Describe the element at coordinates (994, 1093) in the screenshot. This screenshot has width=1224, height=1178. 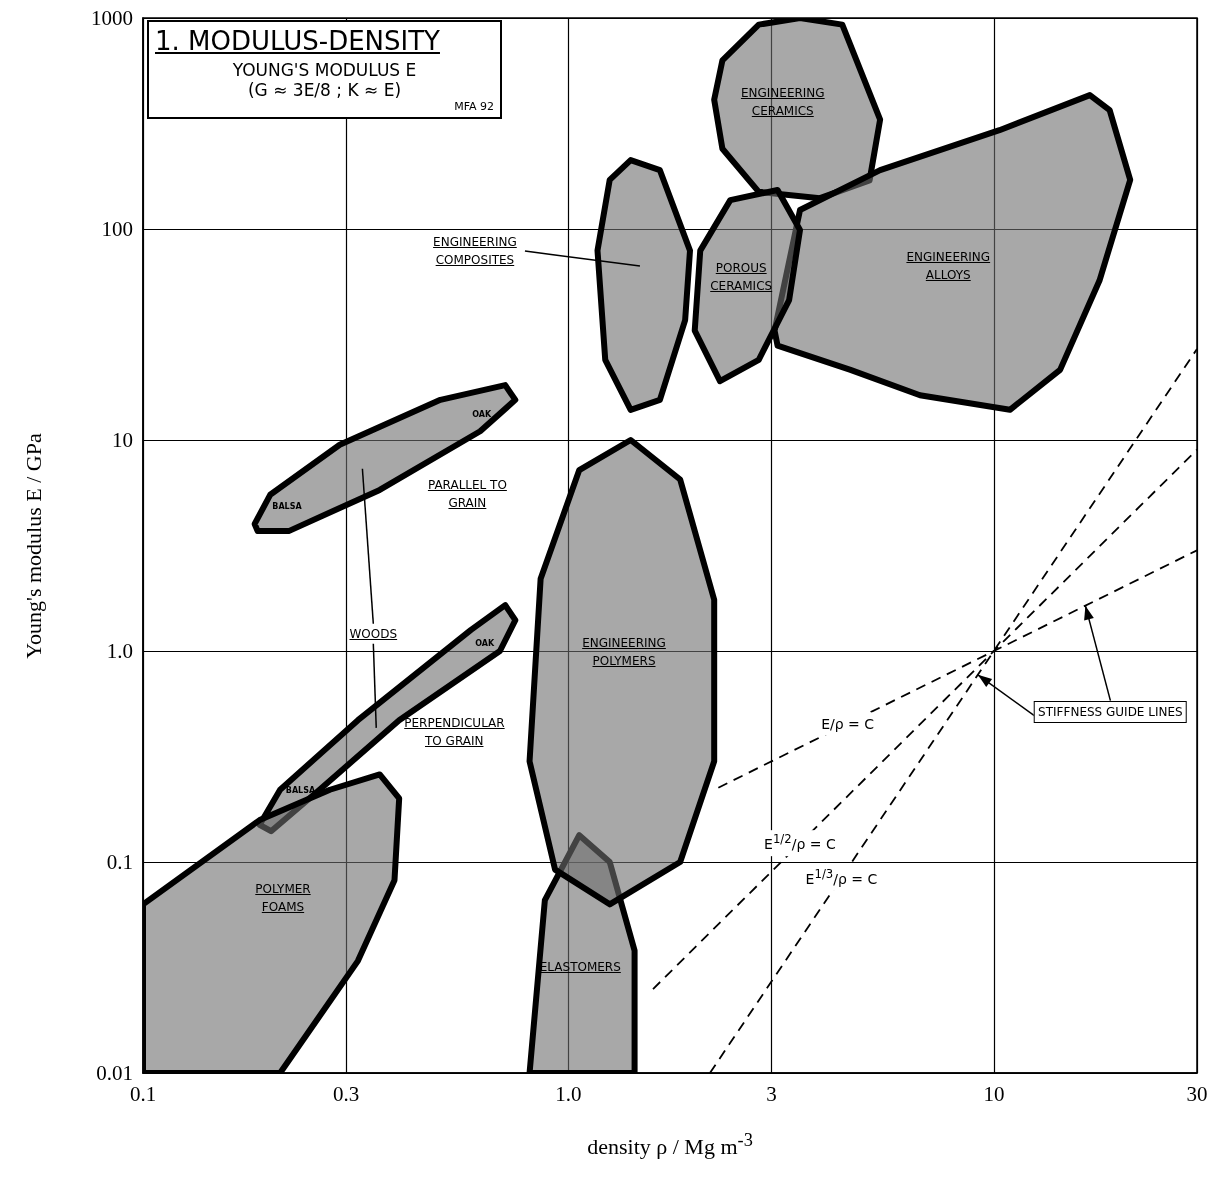
I see `x-tick-label: 10` at that location.